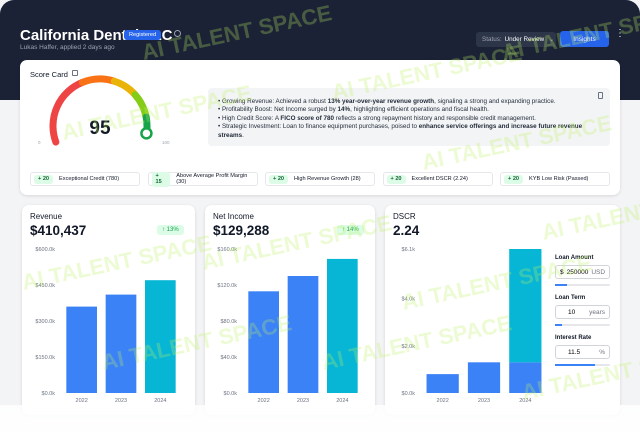 The height and width of the screenshot is (441, 640). Describe the element at coordinates (582, 325) in the screenshot. I see `loan-term-slider` at that location.